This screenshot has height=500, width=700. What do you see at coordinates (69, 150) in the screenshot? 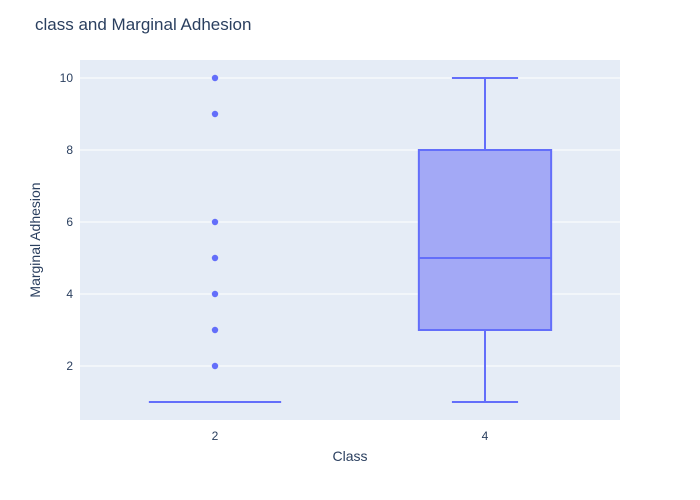
I see `y-tick-label: 8` at bounding box center [69, 150].